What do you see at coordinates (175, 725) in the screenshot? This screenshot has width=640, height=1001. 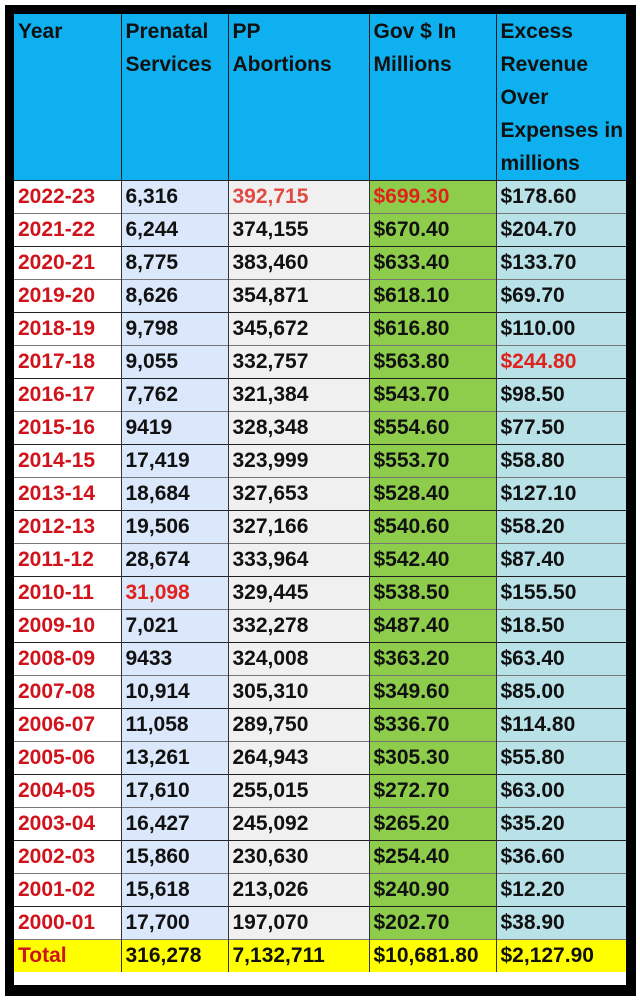 I see `row-prenatal: 11,058` at bounding box center [175, 725].